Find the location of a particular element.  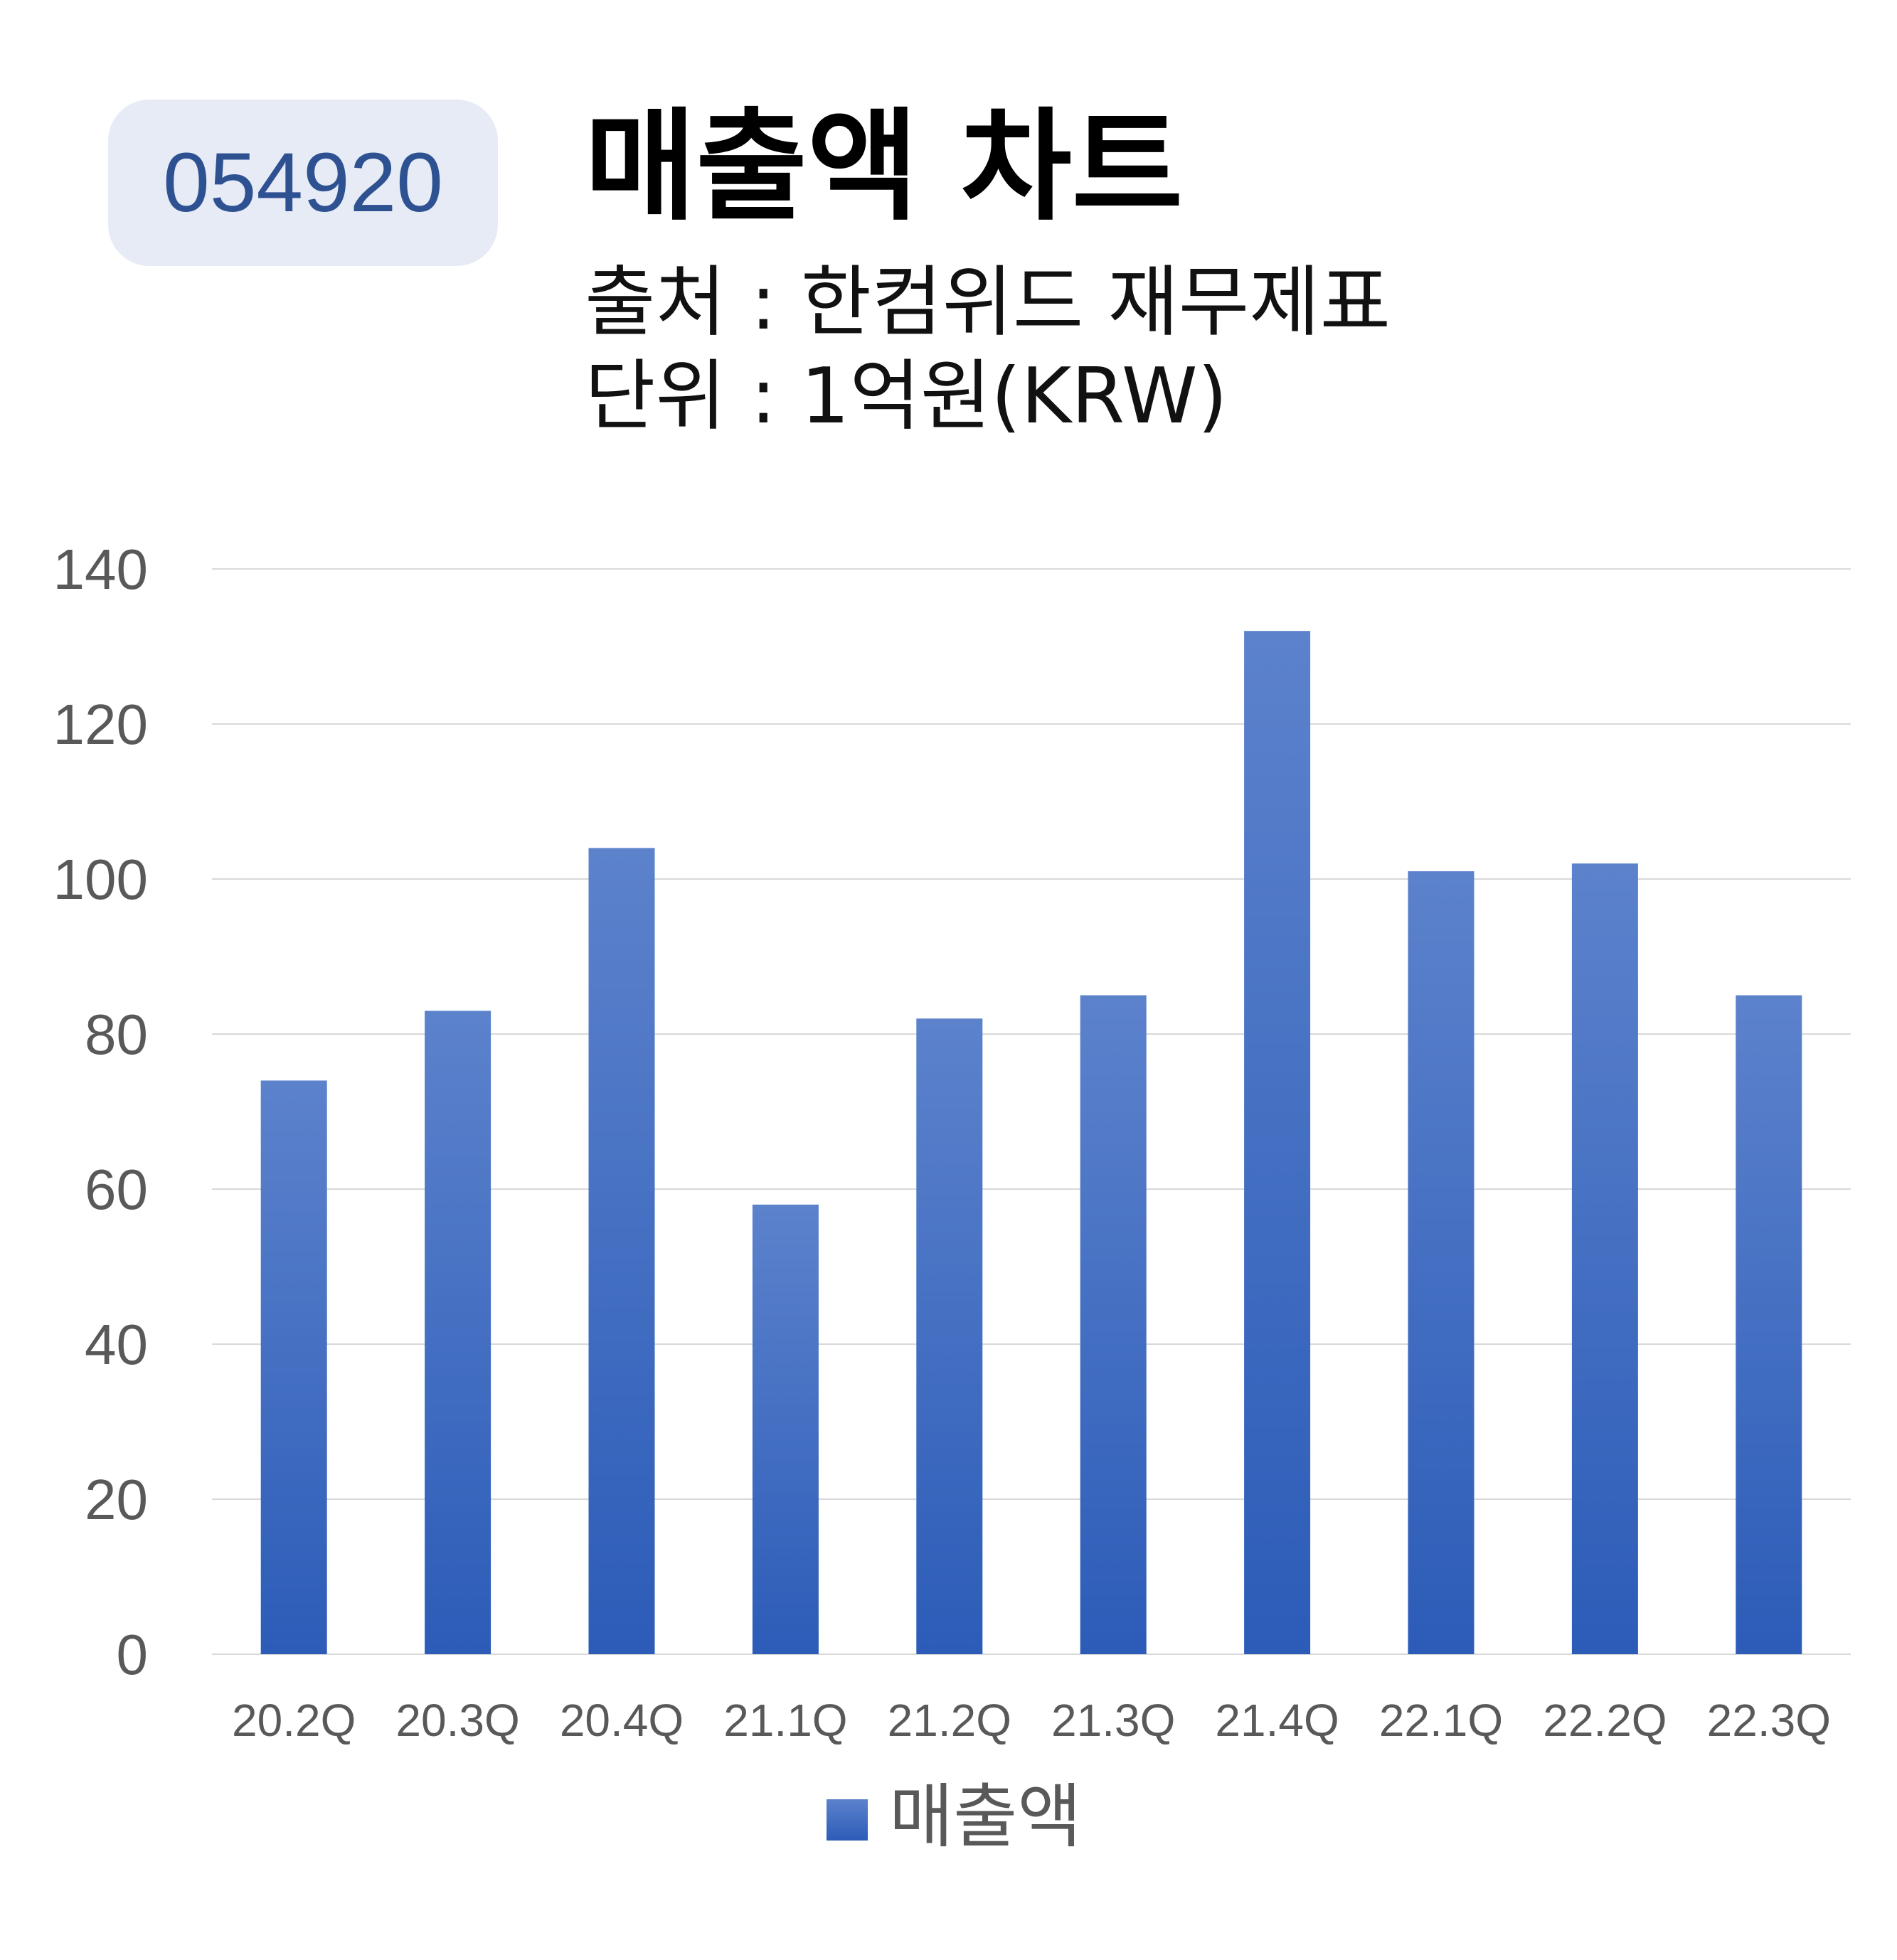

legend: 매출액 is located at coordinates (954, 1817).